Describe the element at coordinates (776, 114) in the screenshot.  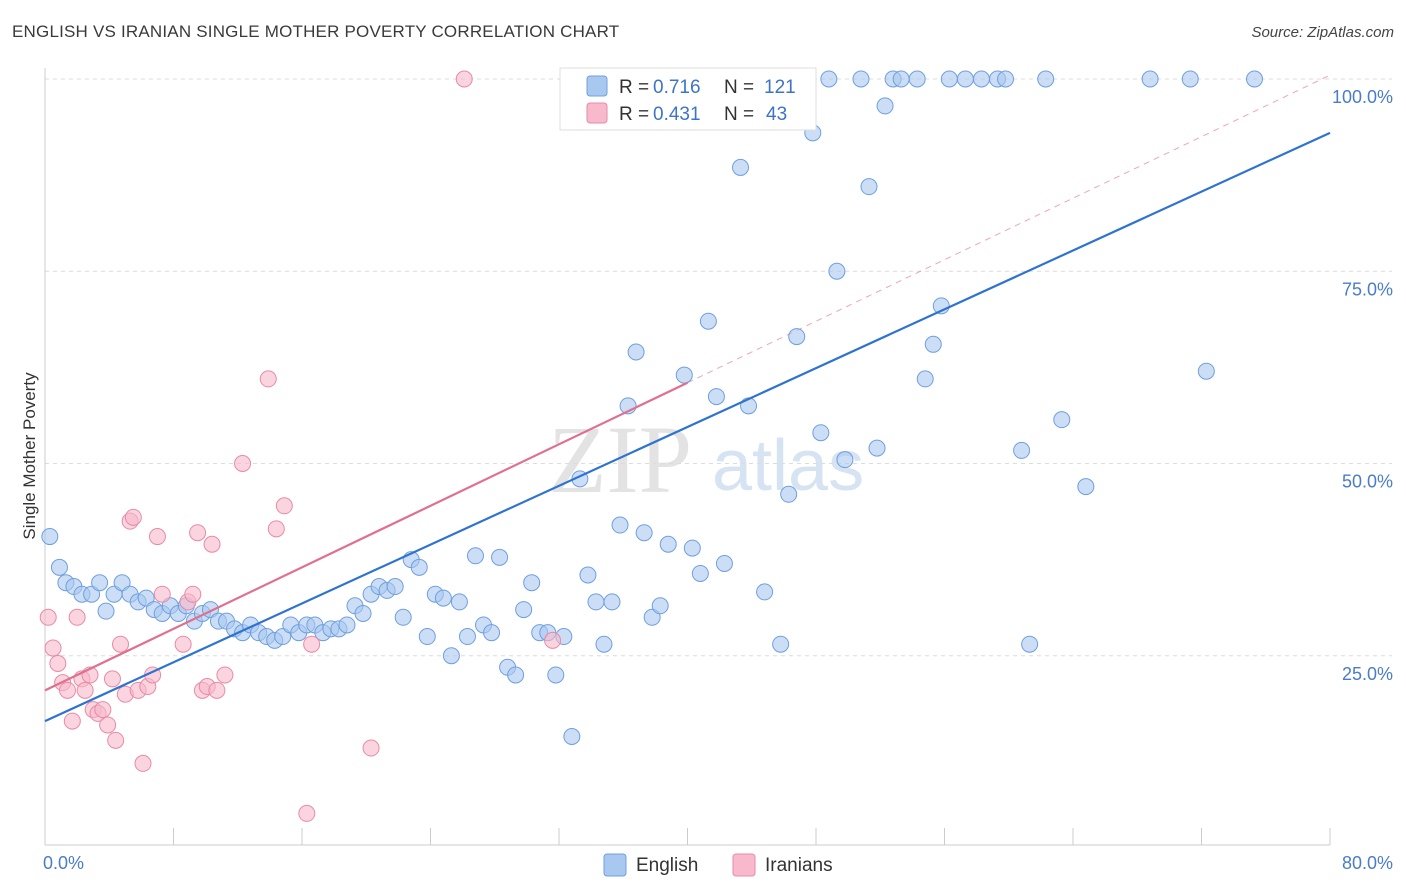
I see `legend-n-value-iranians: 43` at that location.